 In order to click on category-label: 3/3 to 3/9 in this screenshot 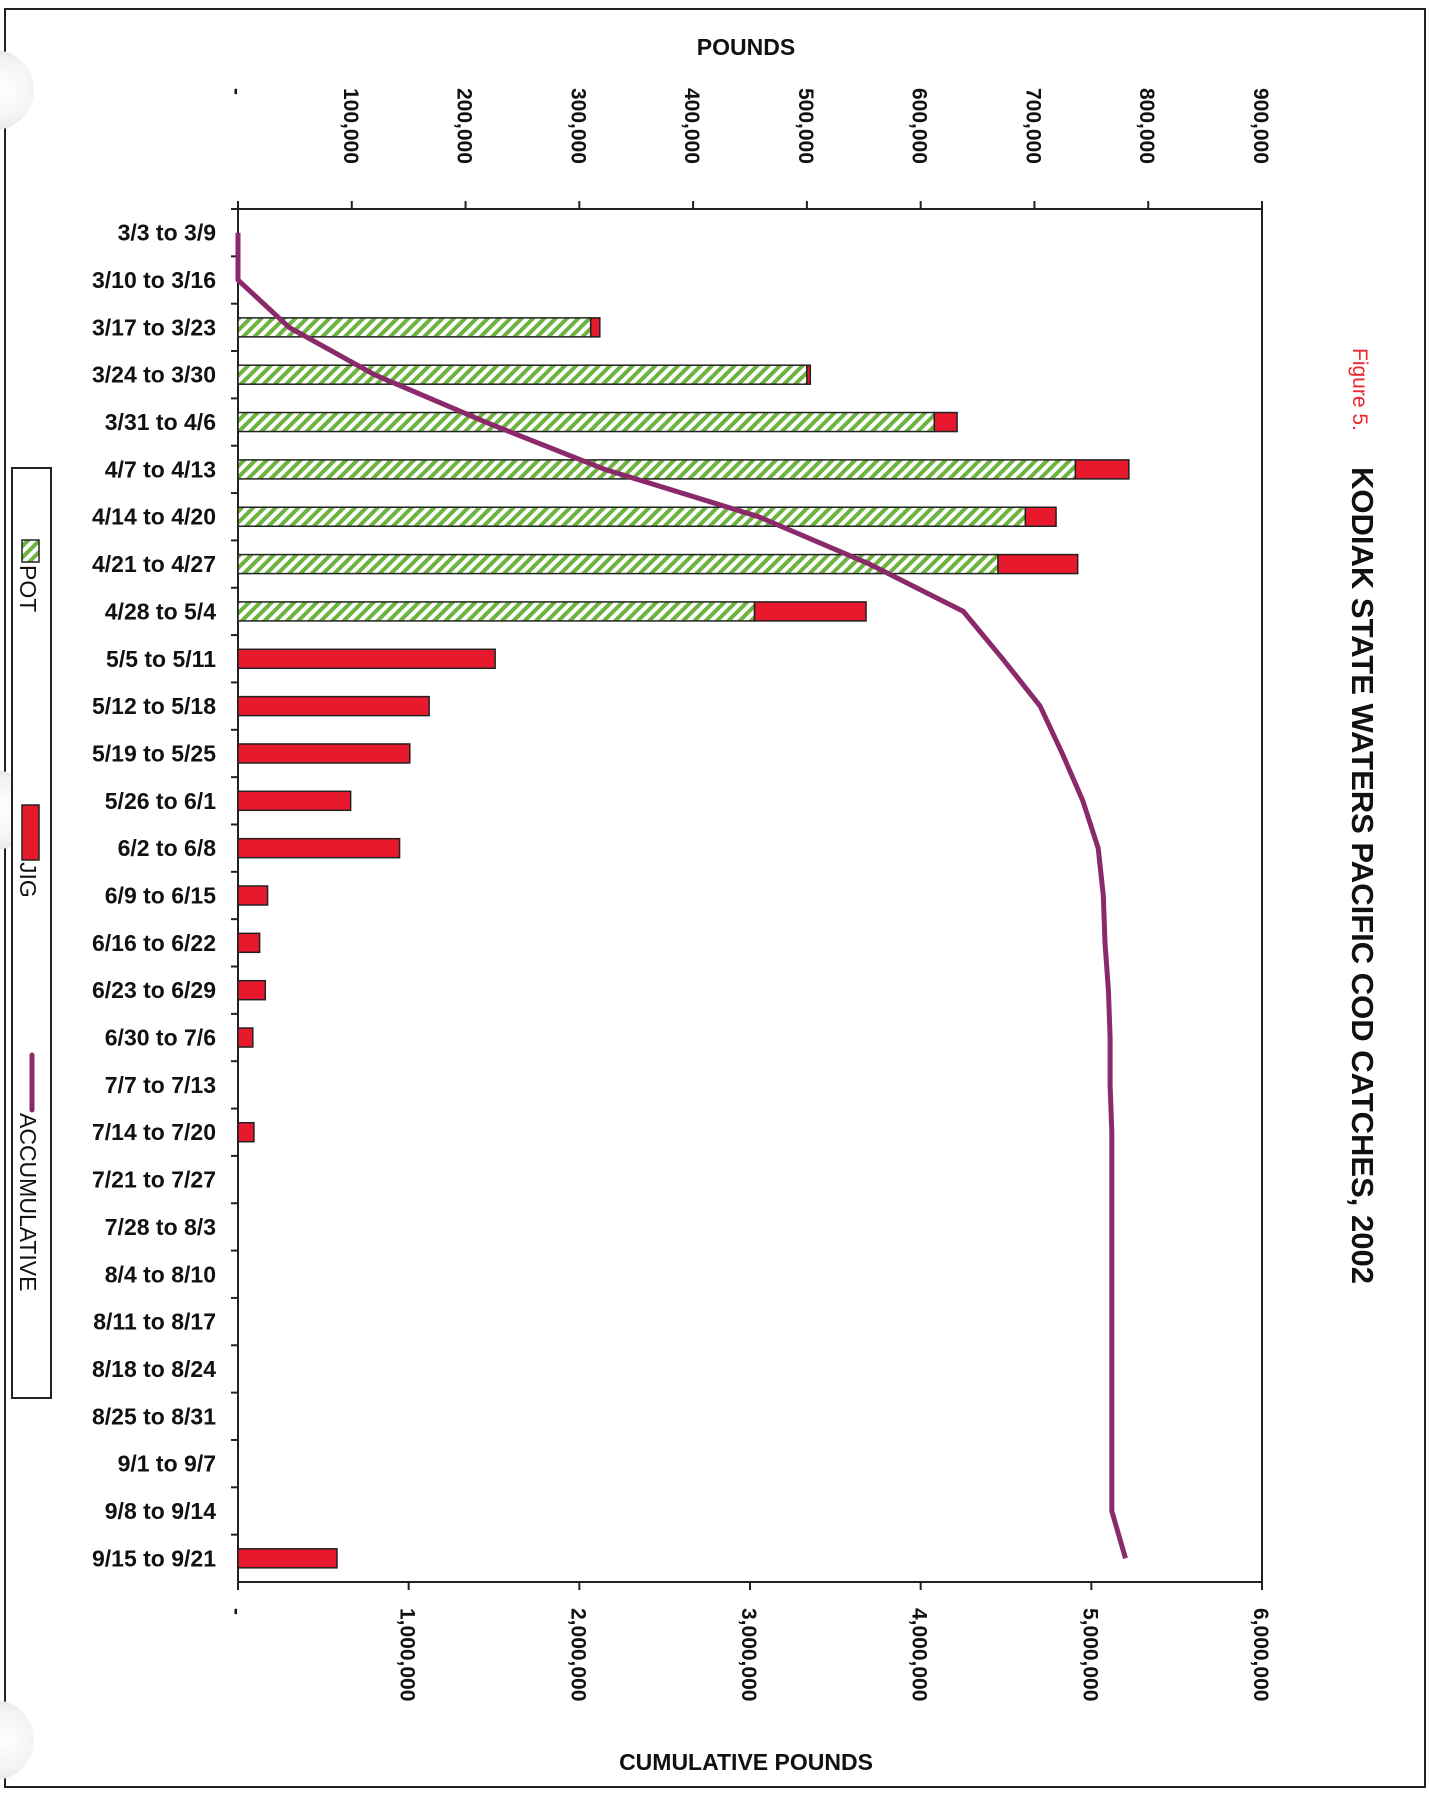, I will do `click(167, 233)`.